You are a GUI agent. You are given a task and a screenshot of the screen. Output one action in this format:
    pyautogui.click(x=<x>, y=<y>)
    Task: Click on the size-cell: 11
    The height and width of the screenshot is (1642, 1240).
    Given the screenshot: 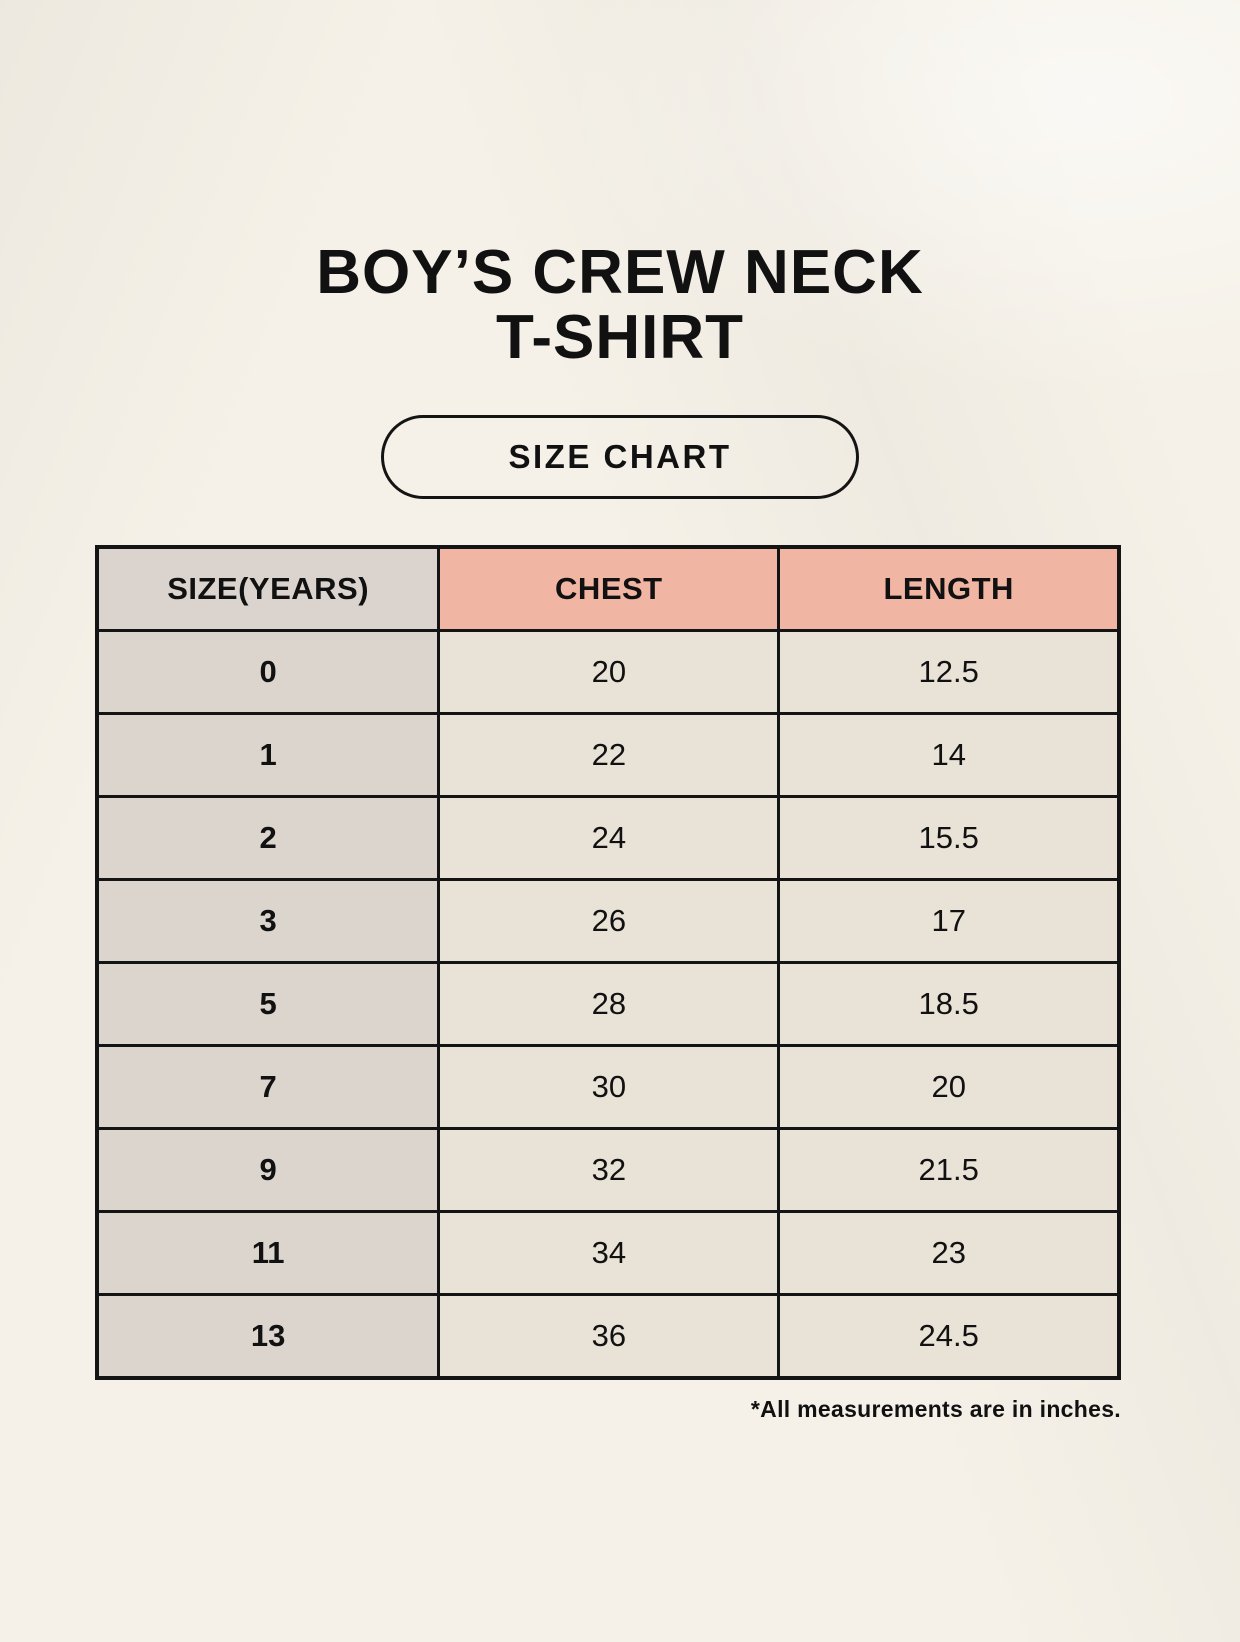 What is the action you would take?
    pyautogui.click(x=268, y=1252)
    